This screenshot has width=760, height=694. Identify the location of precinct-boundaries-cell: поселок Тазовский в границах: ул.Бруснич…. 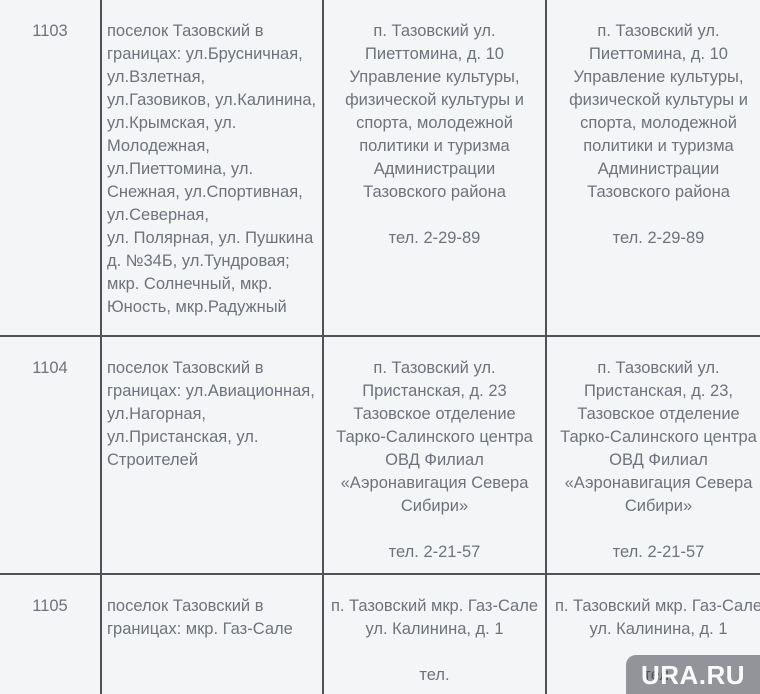
(211, 167).